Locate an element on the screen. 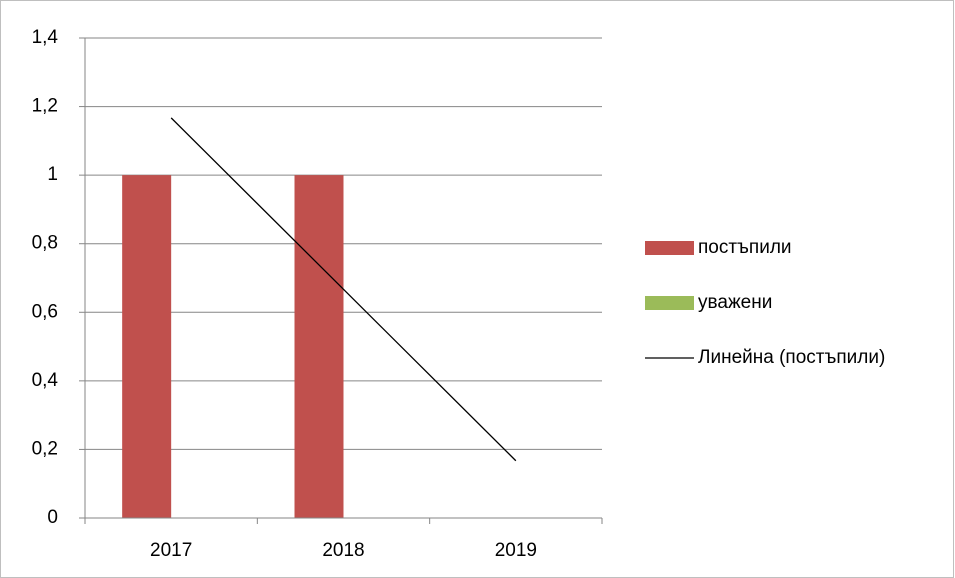 This screenshot has width=955, height=578. x-tick-label: 2019 is located at coordinates (516, 550).